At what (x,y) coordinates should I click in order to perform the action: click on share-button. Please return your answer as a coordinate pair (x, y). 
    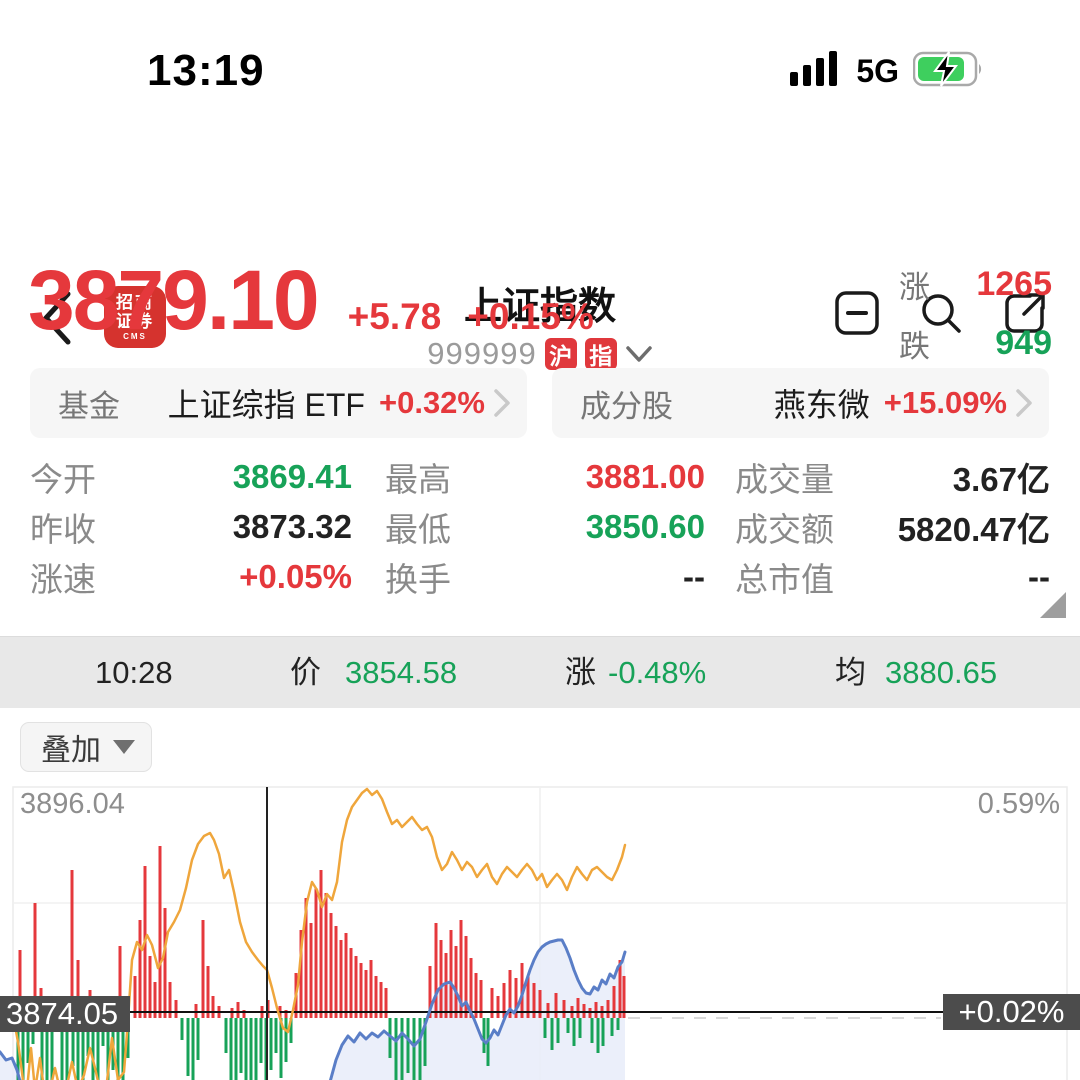
    Looking at the image, I should click on (1025, 313).